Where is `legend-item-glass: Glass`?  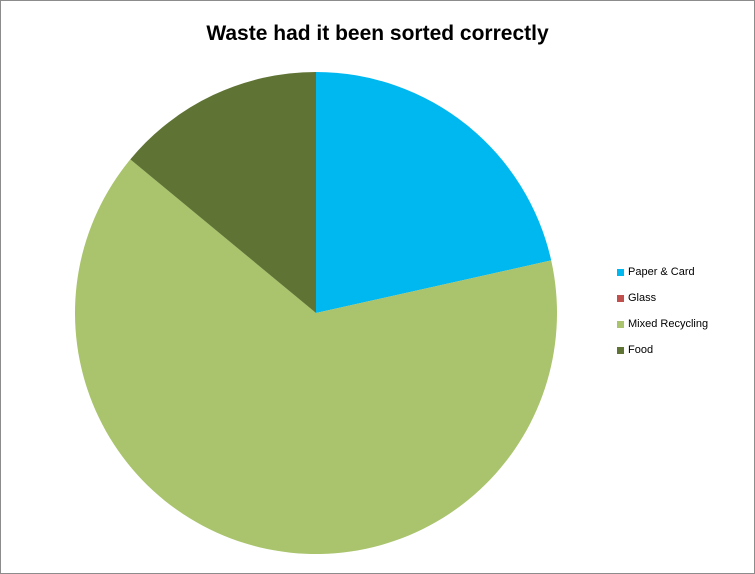 legend-item-glass: Glass is located at coordinates (682, 298).